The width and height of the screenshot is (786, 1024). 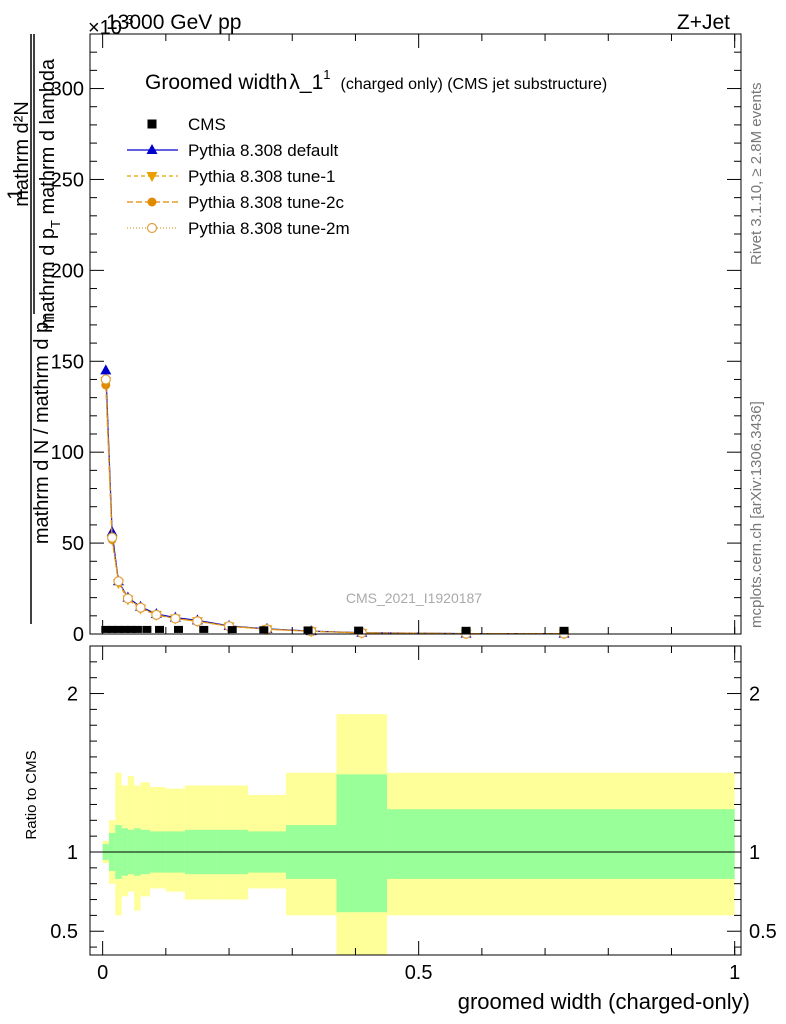 I want to click on top-ytick-label-5: 250, so click(x=67, y=180).